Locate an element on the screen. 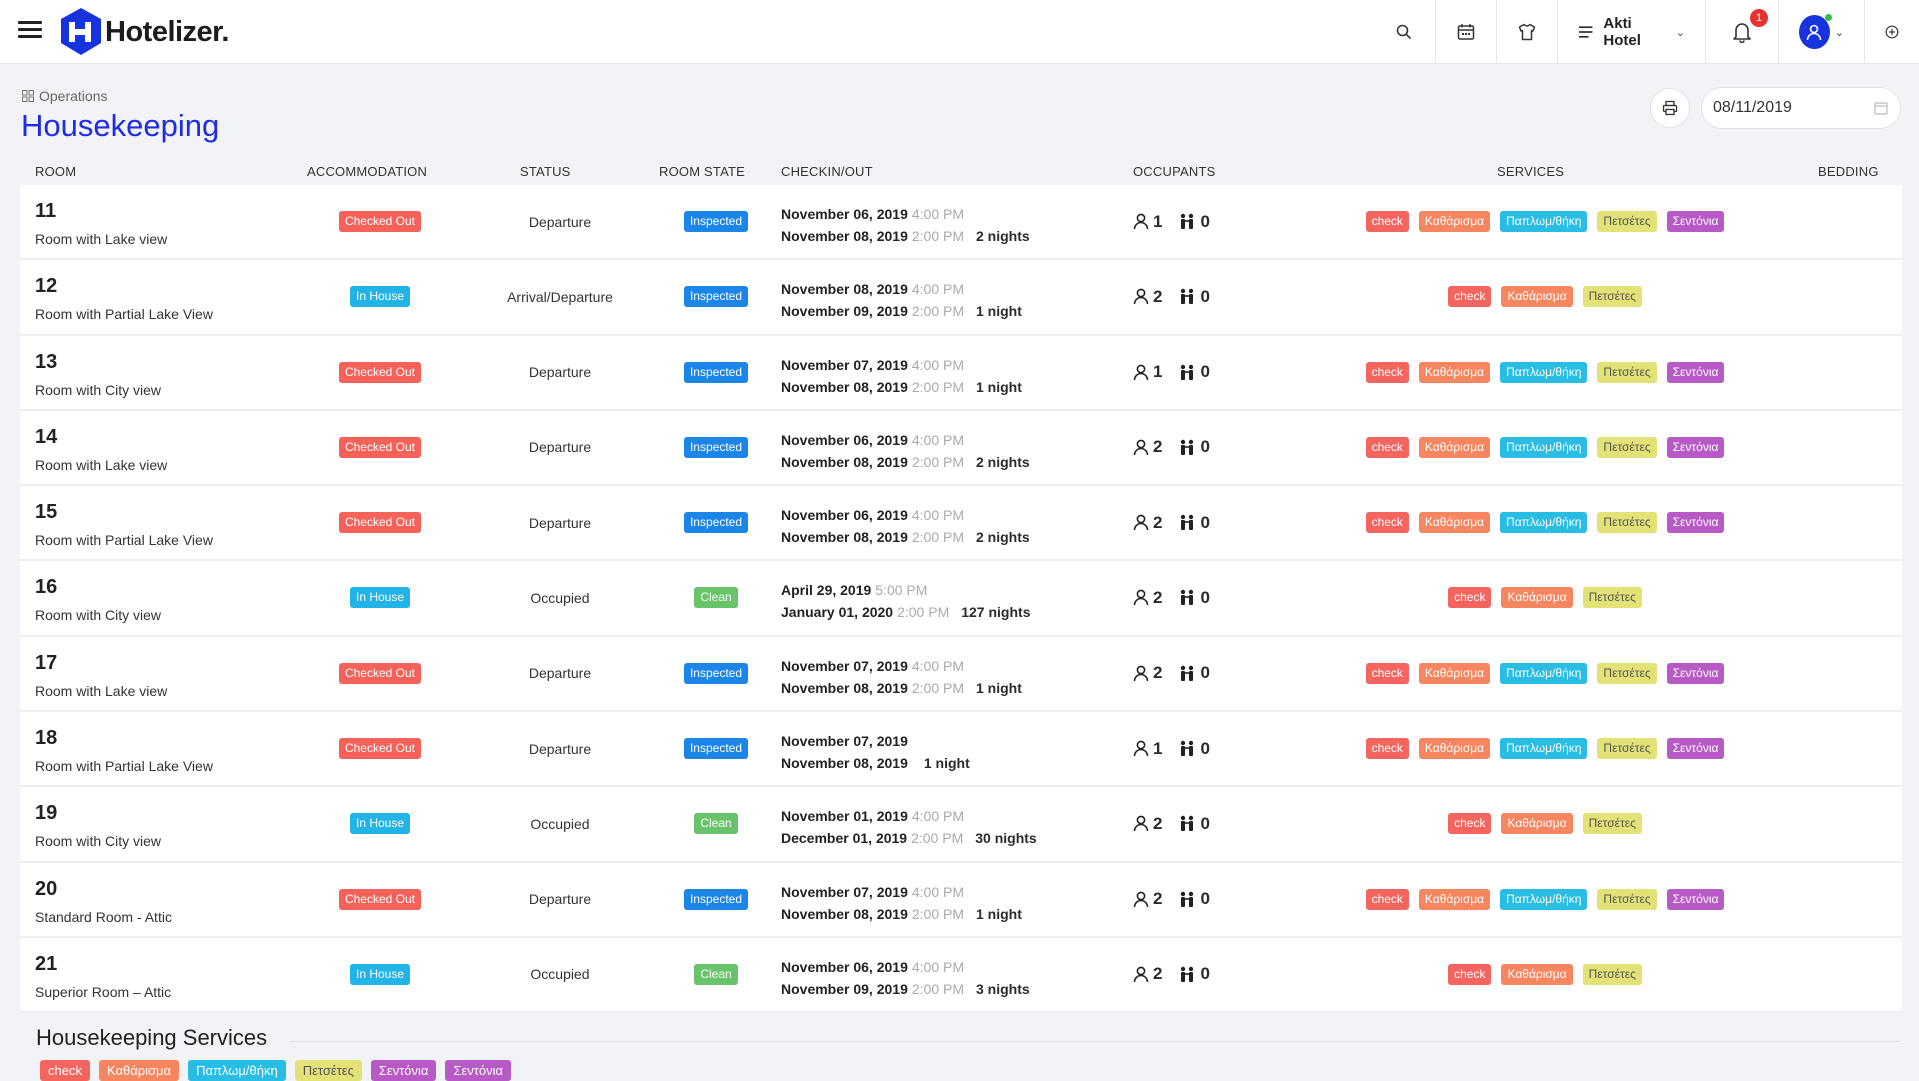  grid-icon is located at coordinates (28, 96).